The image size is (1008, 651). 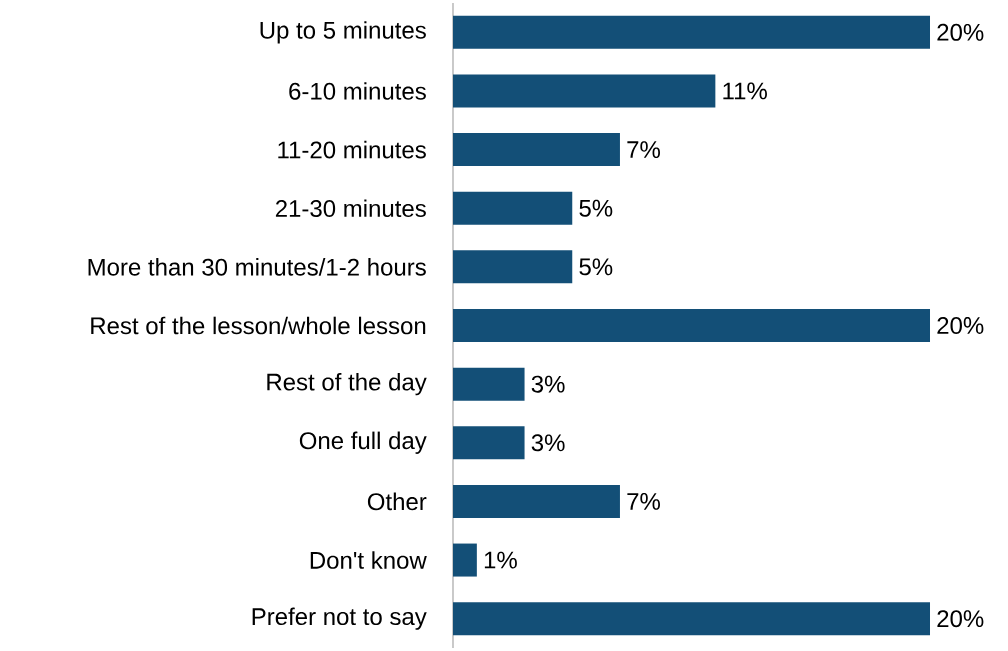 I want to click on y-tick-label: Up to 5 minutes, so click(x=343, y=32).